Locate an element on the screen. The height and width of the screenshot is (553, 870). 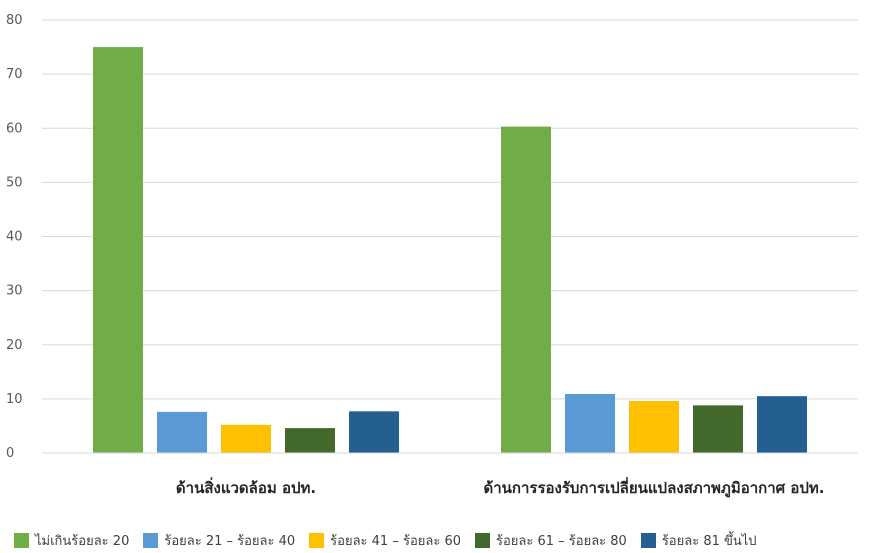
y-tick-label: 40 is located at coordinates (14, 237).